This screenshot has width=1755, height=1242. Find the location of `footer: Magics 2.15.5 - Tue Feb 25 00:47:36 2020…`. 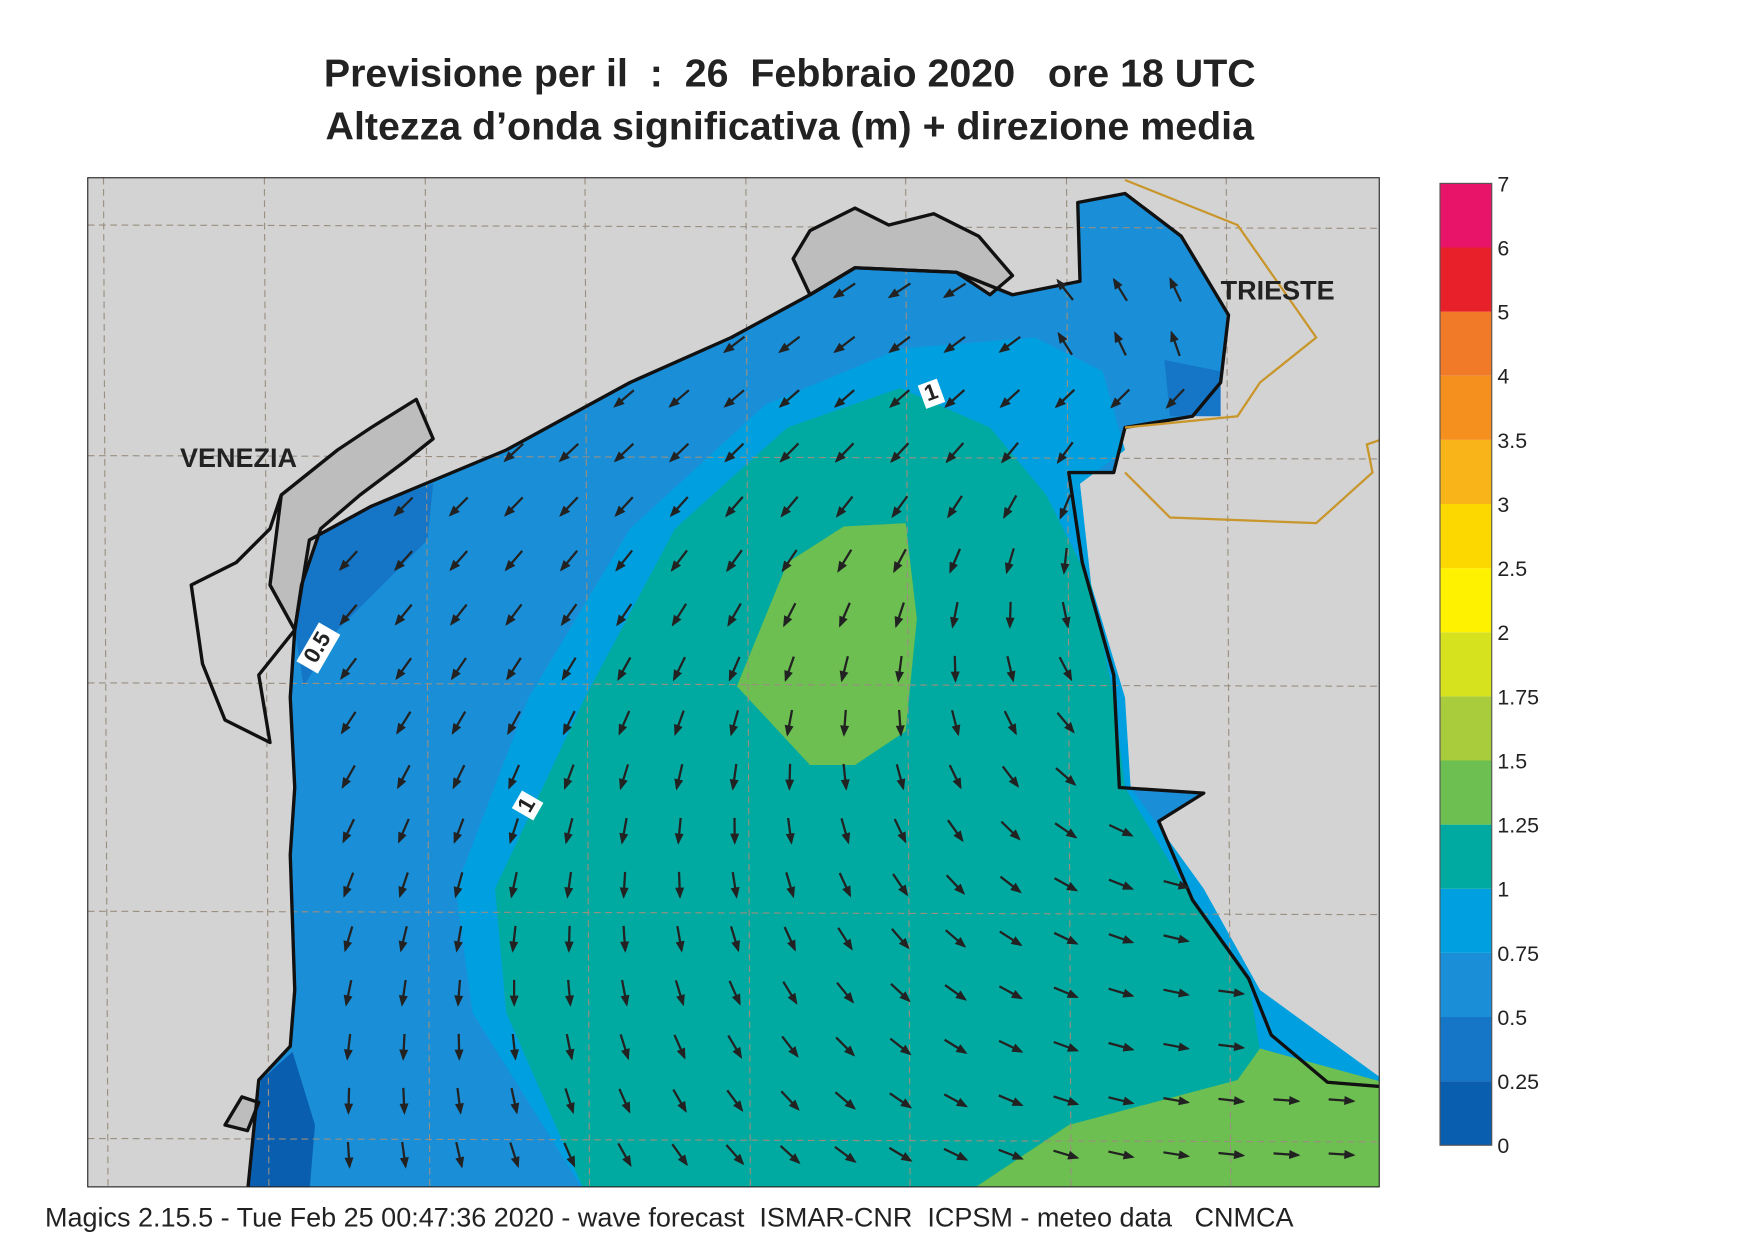

footer: Magics 2.15.5 - Tue Feb 25 00:47:36 2020… is located at coordinates (669, 1217).